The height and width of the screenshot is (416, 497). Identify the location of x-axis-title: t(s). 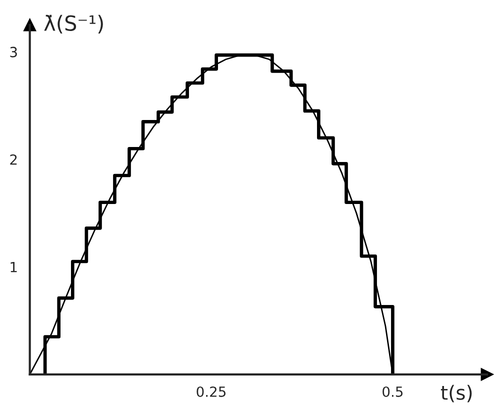
(456, 393).